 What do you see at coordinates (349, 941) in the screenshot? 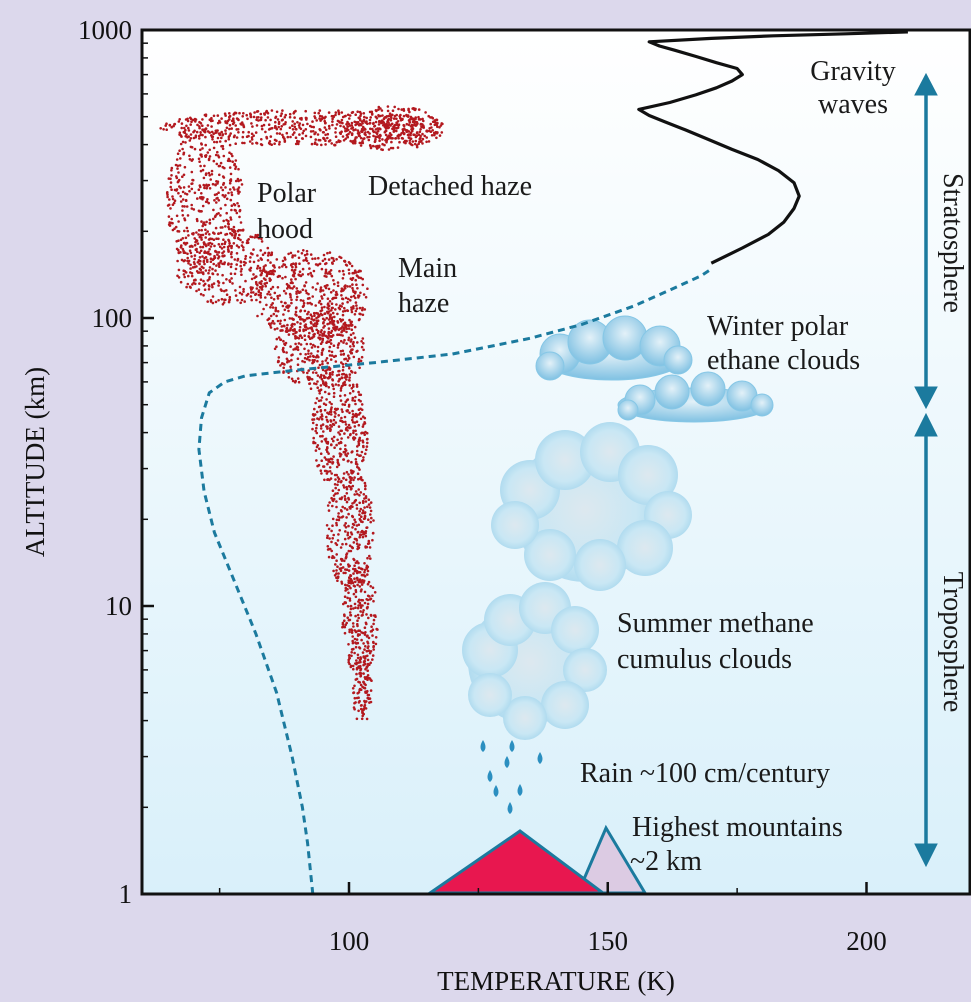
I see `x-tick-label: 100` at bounding box center [349, 941].